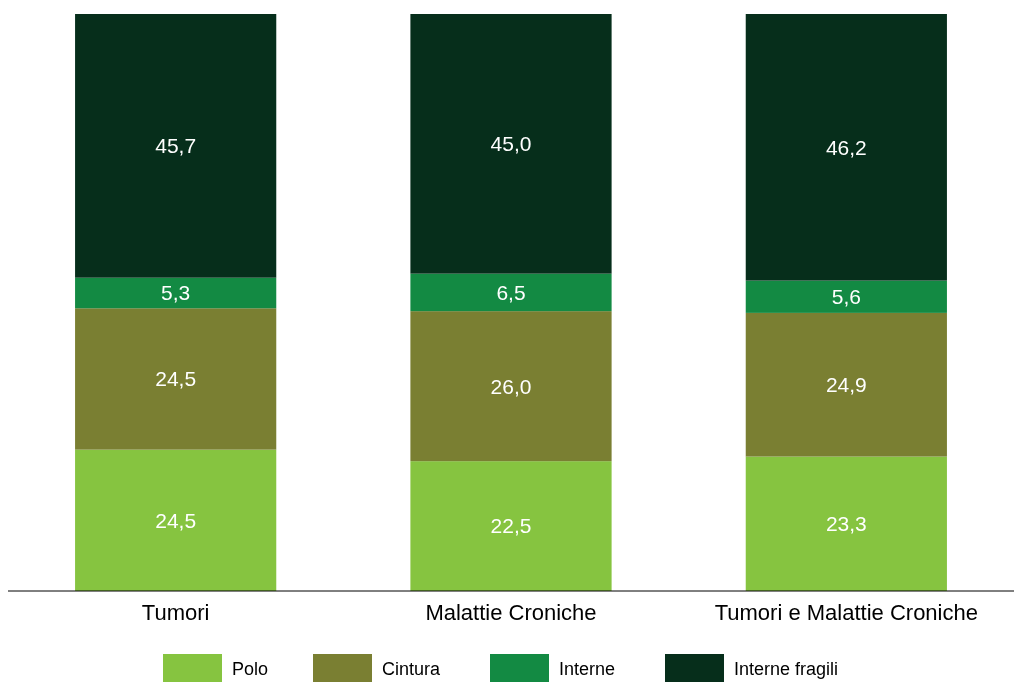 Image resolution: width=1014 pixels, height=682 pixels. I want to click on data-label: 23,3, so click(846, 524).